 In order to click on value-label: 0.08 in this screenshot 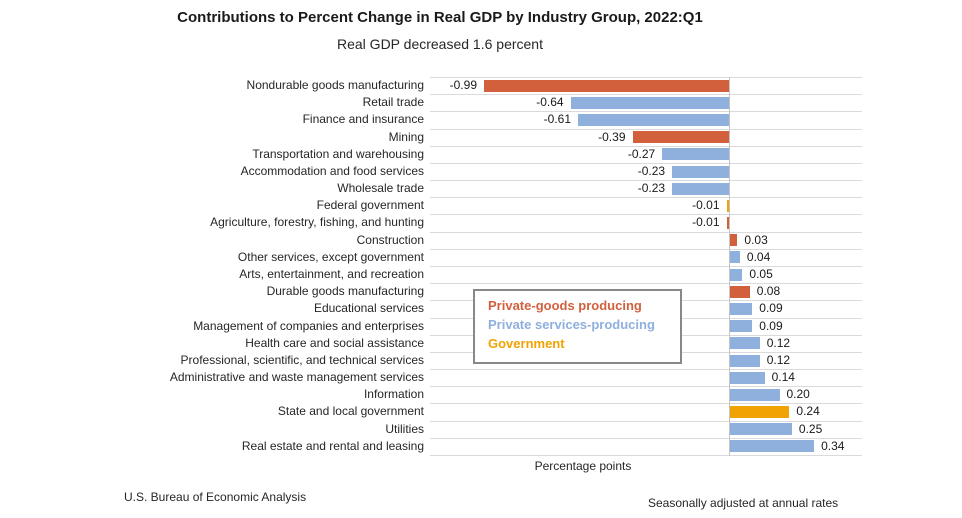, I will do `click(768, 291)`.